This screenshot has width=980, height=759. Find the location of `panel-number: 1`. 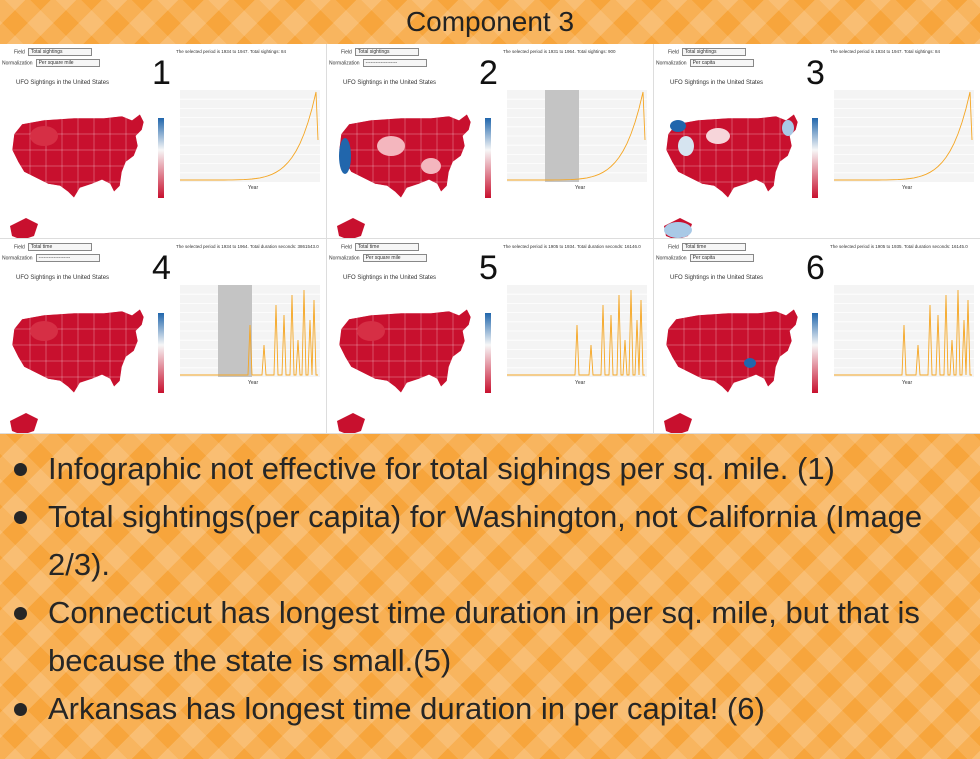

panel-number: 1 is located at coordinates (161, 73).